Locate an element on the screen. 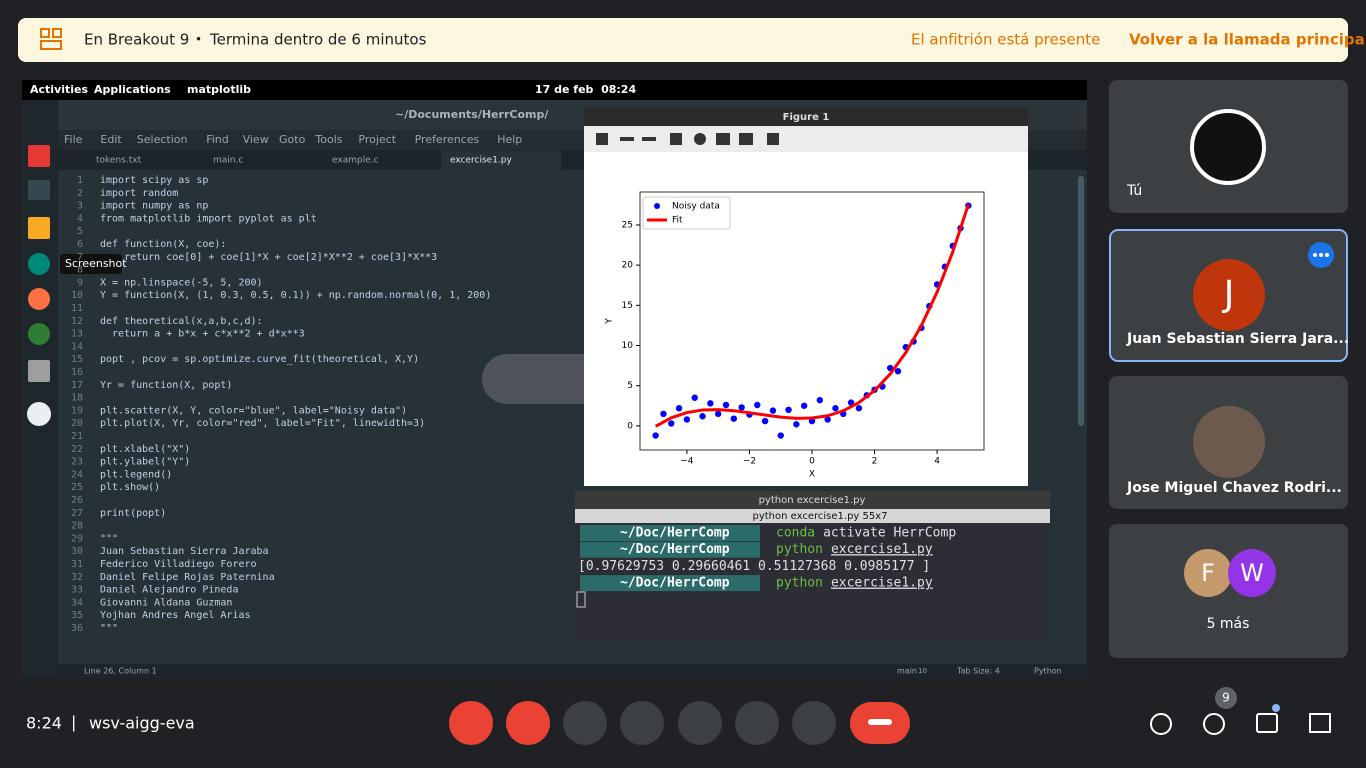 This screenshot has height=768, width=1366. avatar-initial: F is located at coordinates (1208, 573).